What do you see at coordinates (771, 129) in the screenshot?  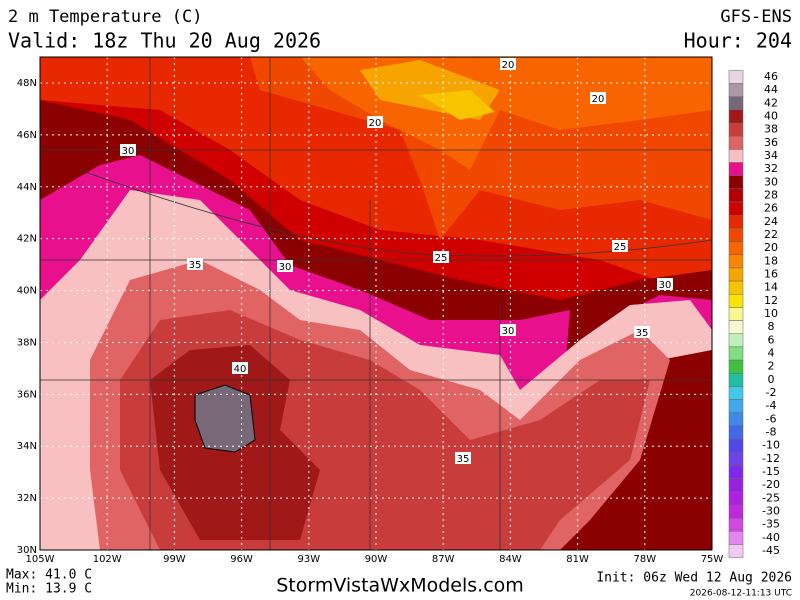 I see `colorbar-label: 38` at bounding box center [771, 129].